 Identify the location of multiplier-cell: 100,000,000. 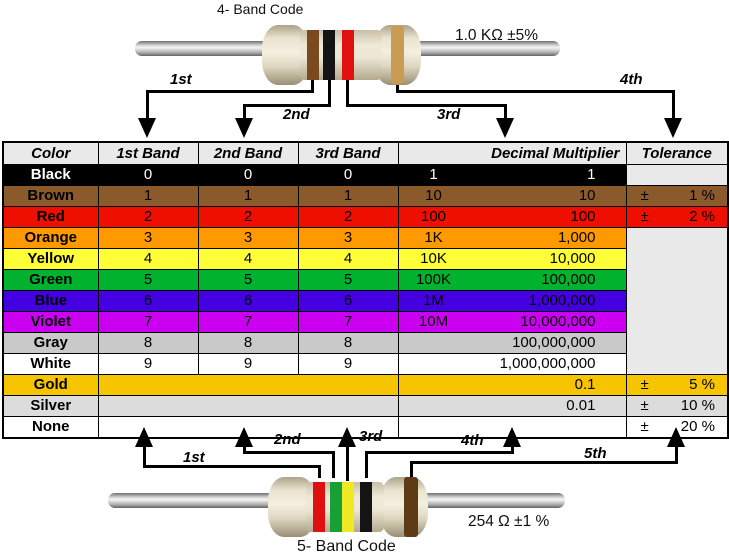
(512, 343).